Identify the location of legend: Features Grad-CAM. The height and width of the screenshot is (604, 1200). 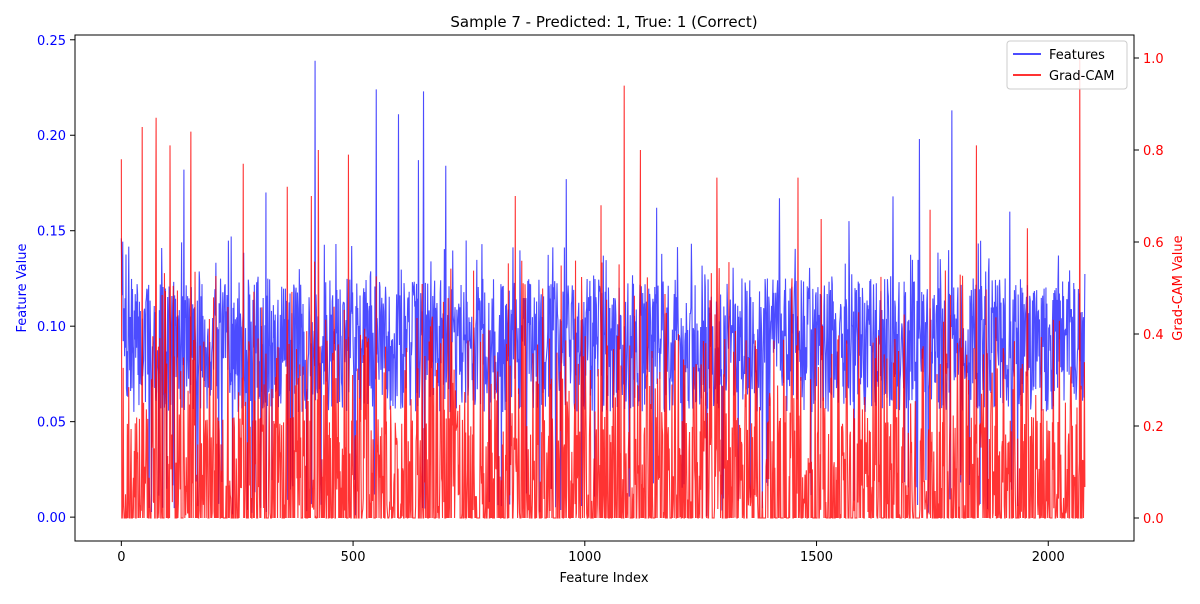
(1067, 65).